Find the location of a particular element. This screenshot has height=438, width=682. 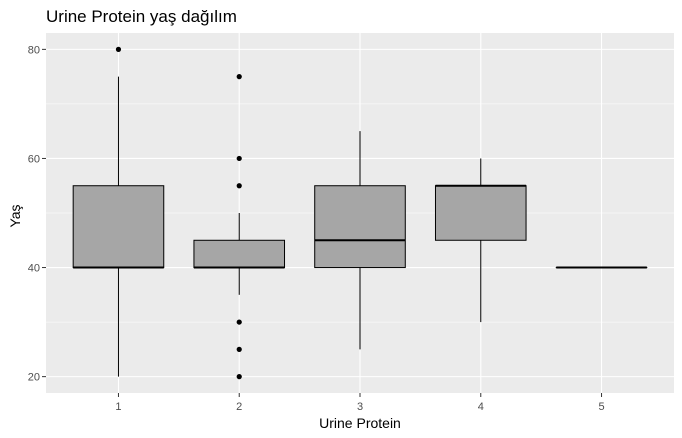

y-tick-label: 60 is located at coordinates (34, 159).